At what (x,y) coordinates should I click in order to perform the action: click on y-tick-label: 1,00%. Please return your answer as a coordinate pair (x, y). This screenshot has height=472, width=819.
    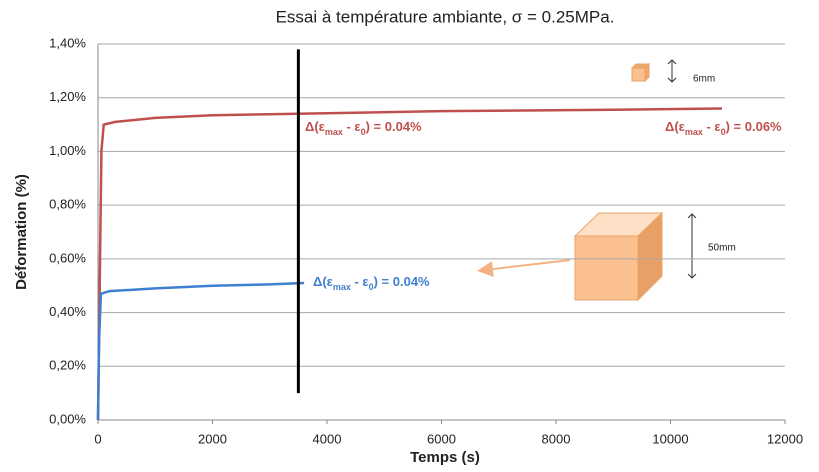
    Looking at the image, I should click on (67, 150).